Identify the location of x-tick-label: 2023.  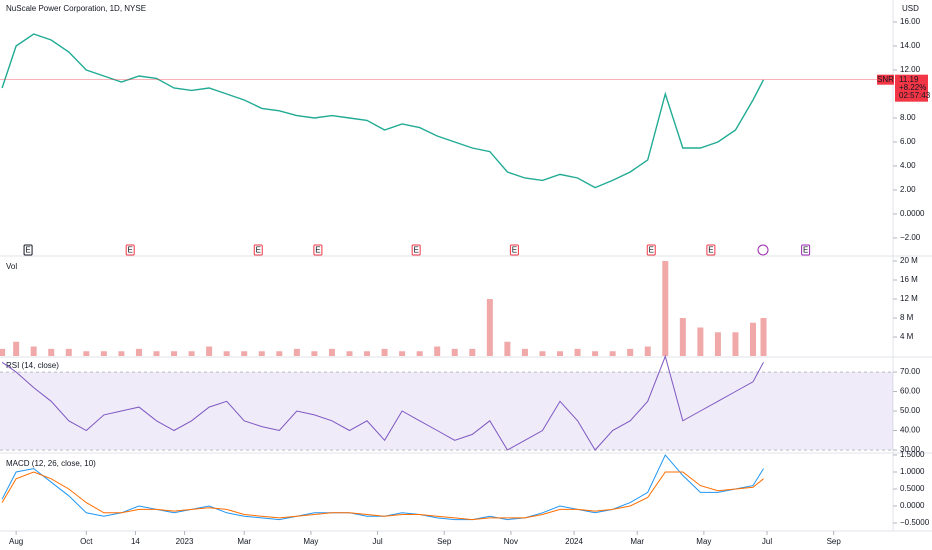
(185, 541).